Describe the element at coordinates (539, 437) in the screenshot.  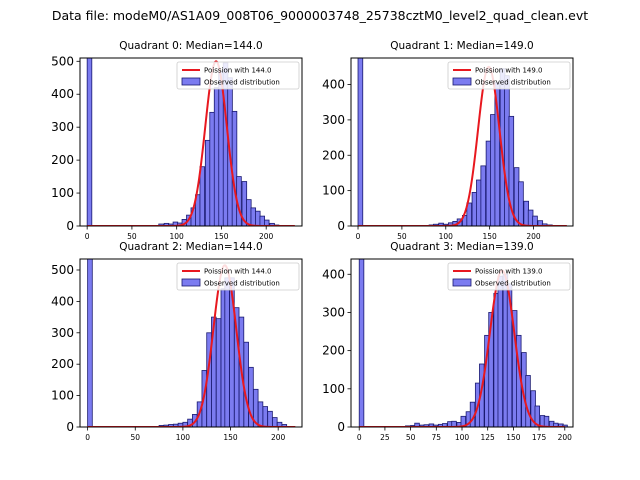
I see `x-tick-label: 175` at that location.